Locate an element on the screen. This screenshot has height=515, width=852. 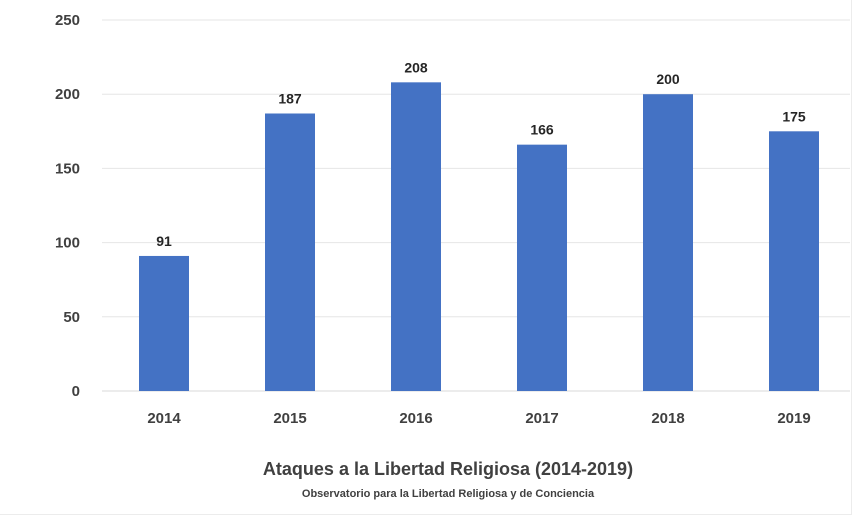
data-label-2015: 187 is located at coordinates (290, 98).